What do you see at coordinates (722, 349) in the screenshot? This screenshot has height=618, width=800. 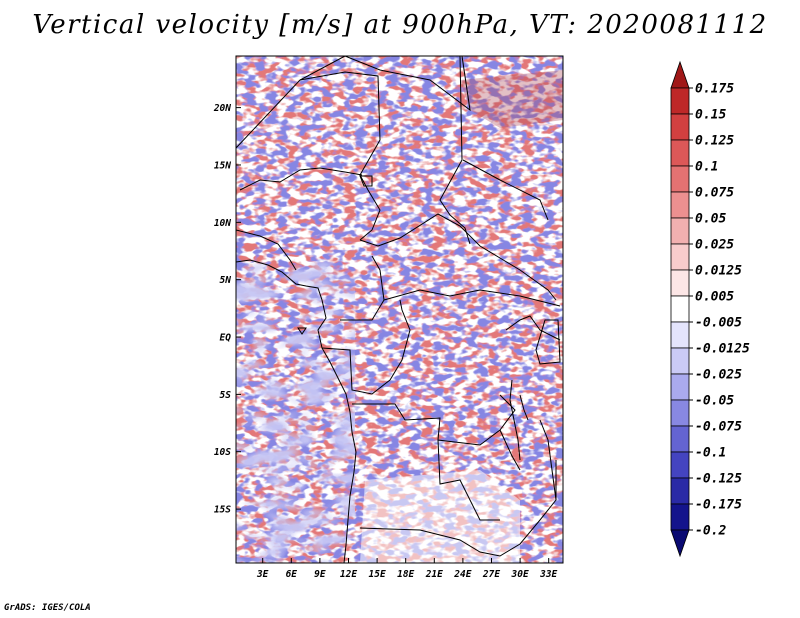 I see `colorbar-label: -0.0125` at bounding box center [722, 349].